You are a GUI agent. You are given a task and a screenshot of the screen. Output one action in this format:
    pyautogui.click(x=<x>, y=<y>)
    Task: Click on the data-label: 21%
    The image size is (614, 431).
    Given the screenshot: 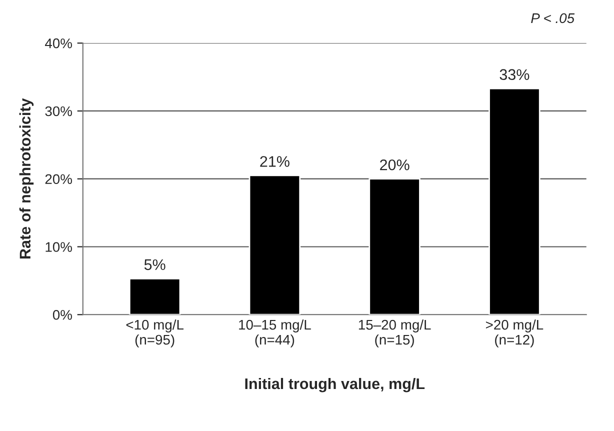 What is the action you would take?
    pyautogui.click(x=275, y=161)
    